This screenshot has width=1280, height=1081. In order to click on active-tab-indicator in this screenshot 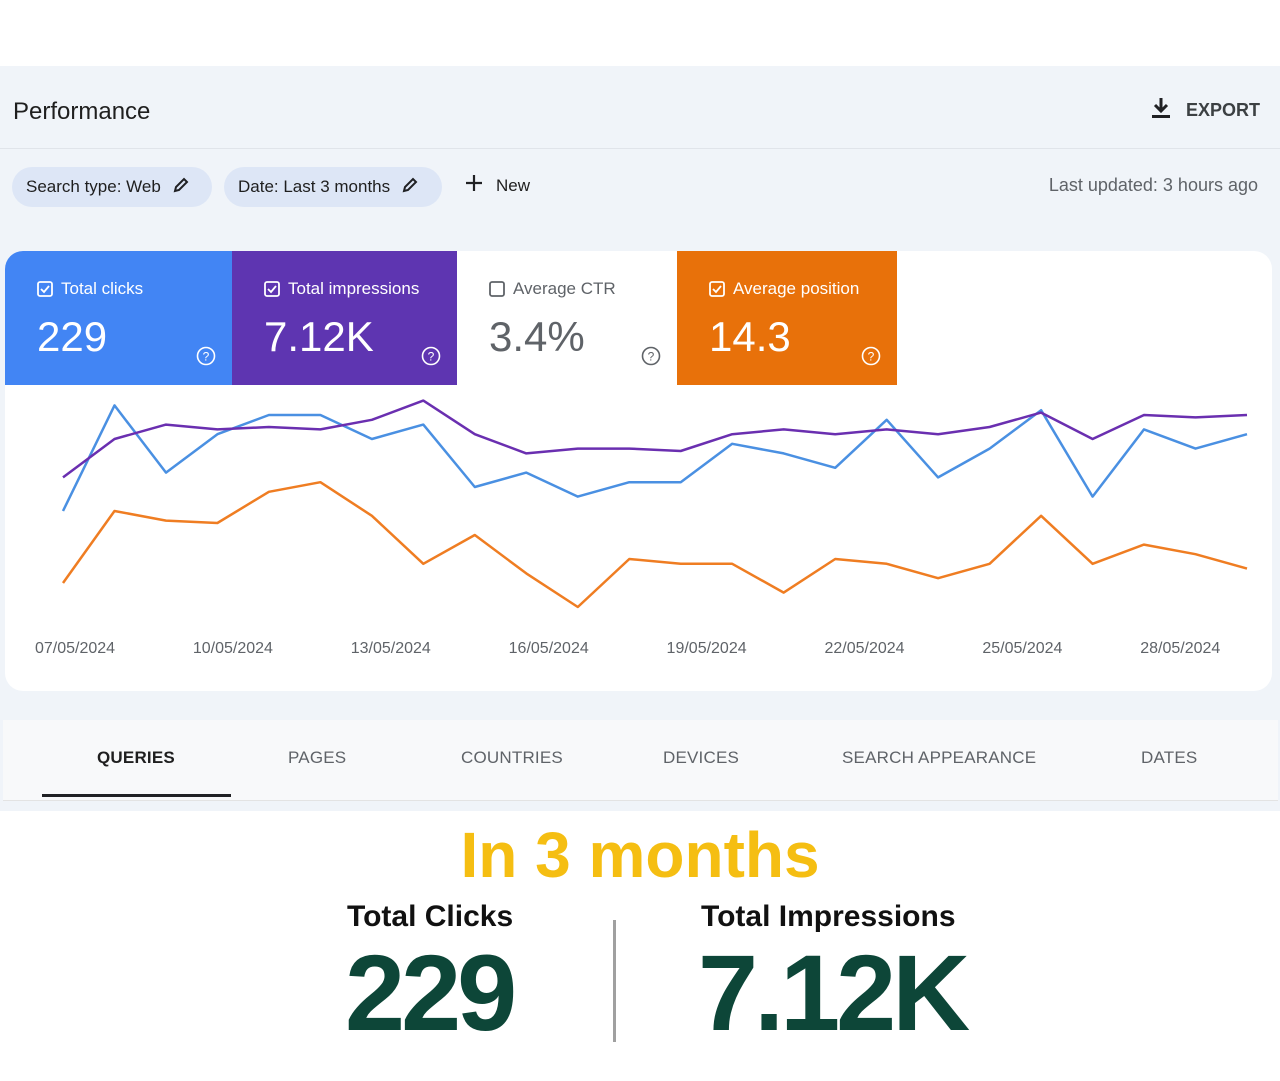, I will do `click(136, 795)`.